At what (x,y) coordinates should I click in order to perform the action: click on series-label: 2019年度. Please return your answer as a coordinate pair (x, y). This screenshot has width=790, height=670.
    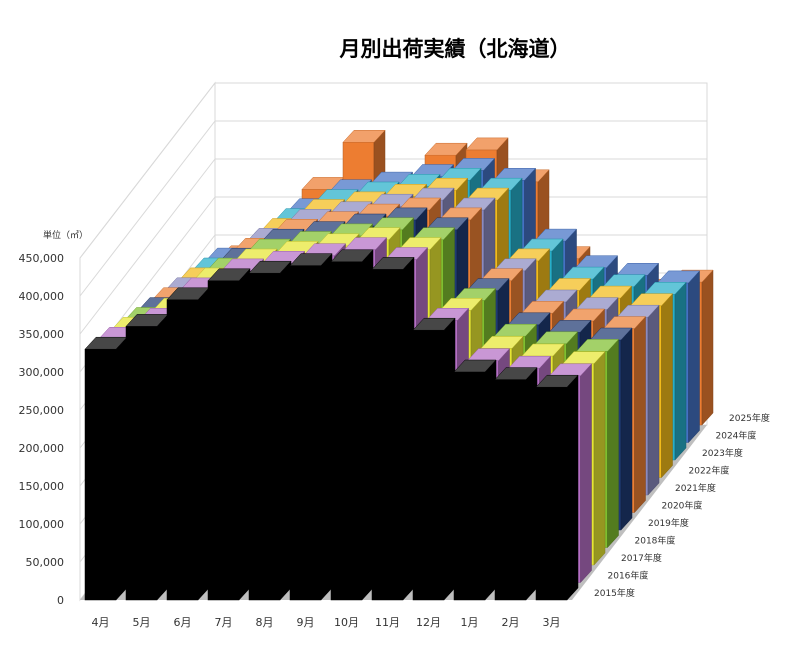
    Looking at the image, I should click on (668, 523).